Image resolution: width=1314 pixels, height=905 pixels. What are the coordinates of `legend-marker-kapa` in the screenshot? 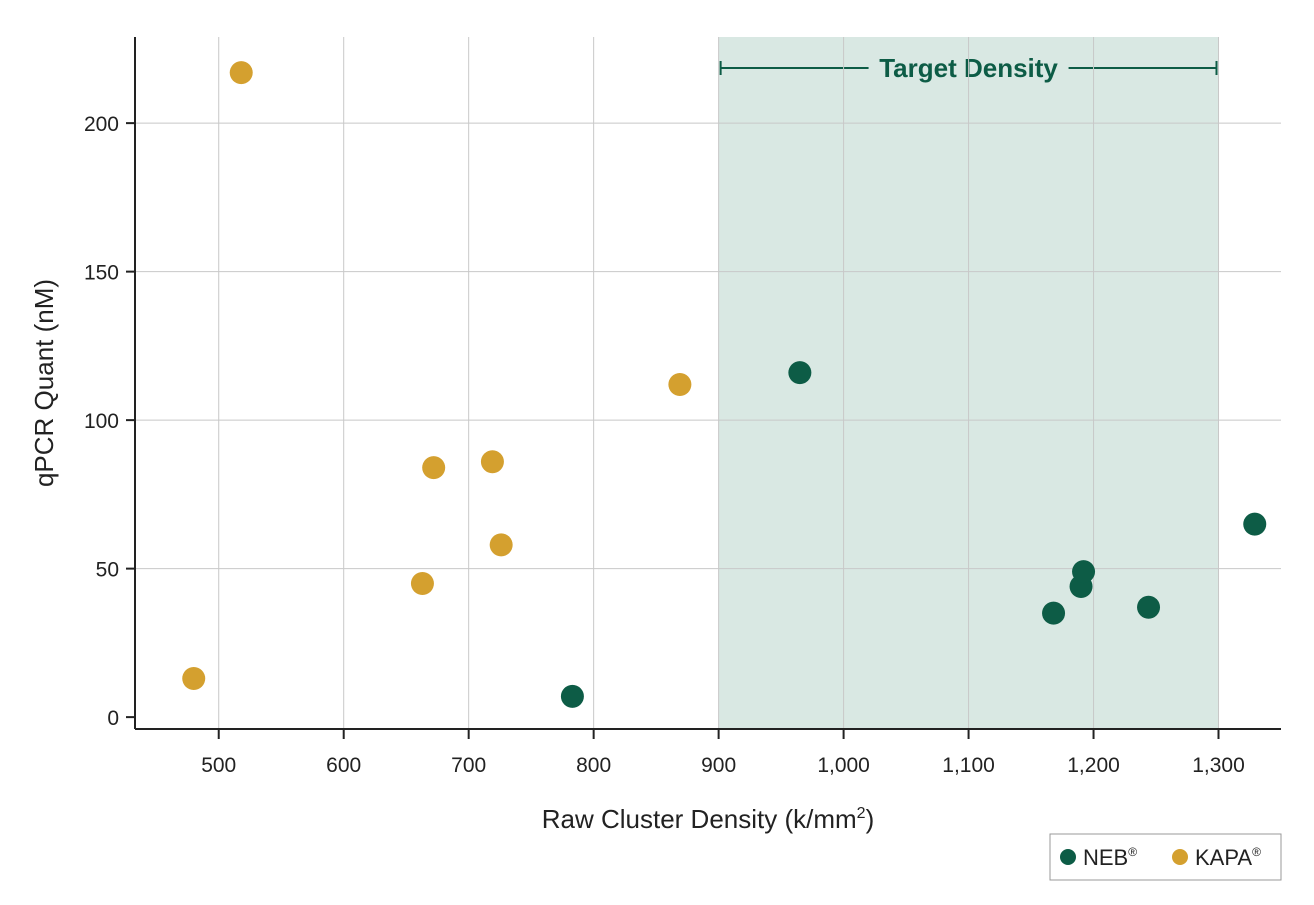 It's located at (1180, 857).